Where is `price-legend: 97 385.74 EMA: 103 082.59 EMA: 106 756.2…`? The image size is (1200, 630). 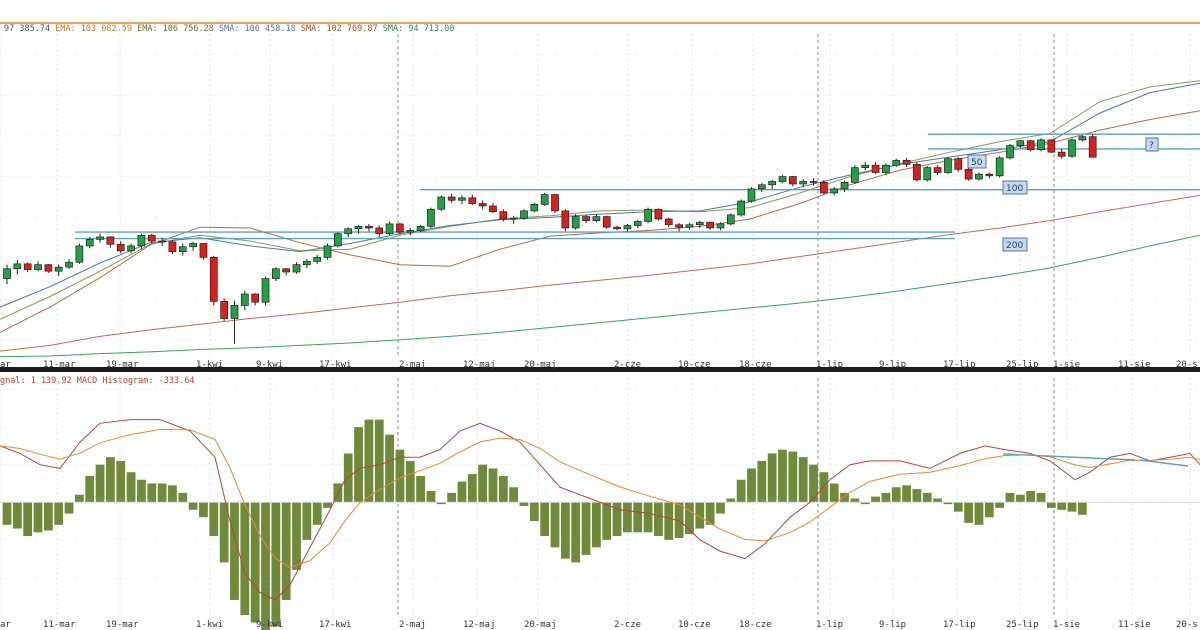 price-legend: 97 385.74 EMA: 103 082.59 EMA: 106 756.2… is located at coordinates (229, 29).